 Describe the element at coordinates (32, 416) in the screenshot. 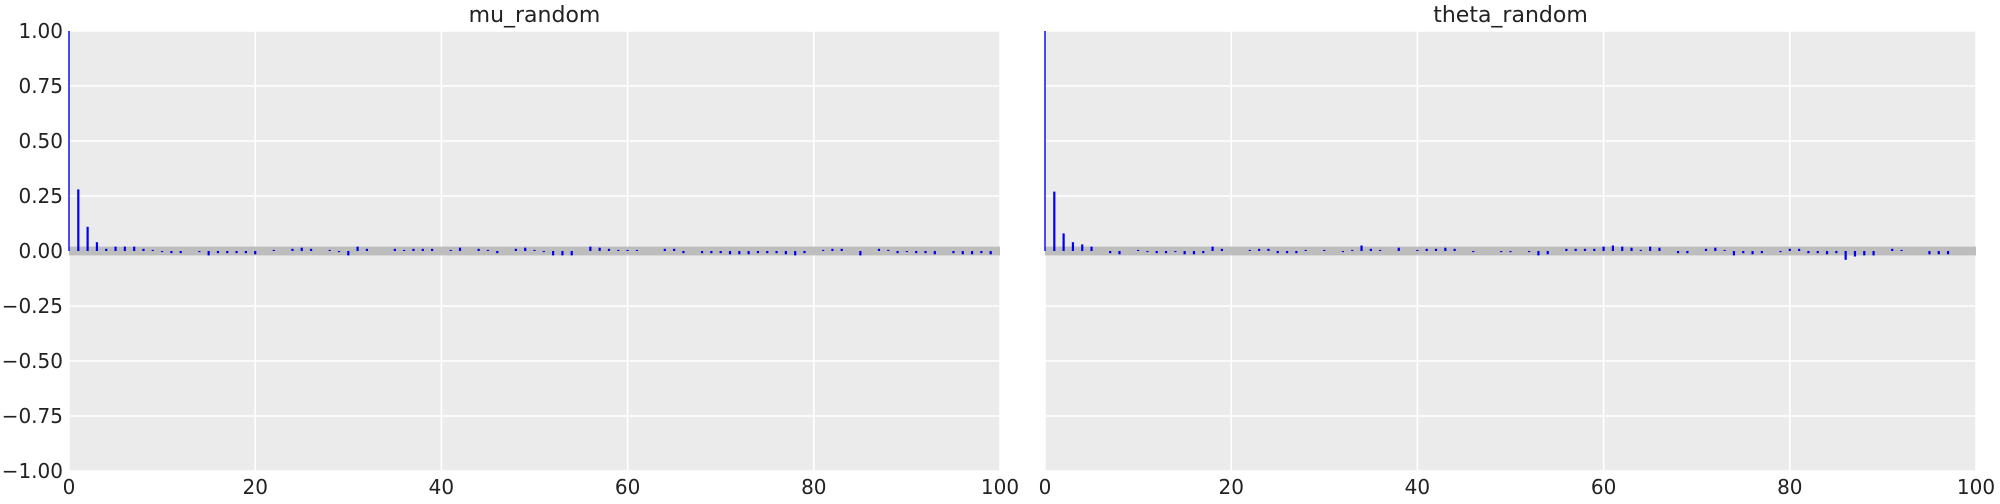

I see `y-tick-label: −0.75` at that location.